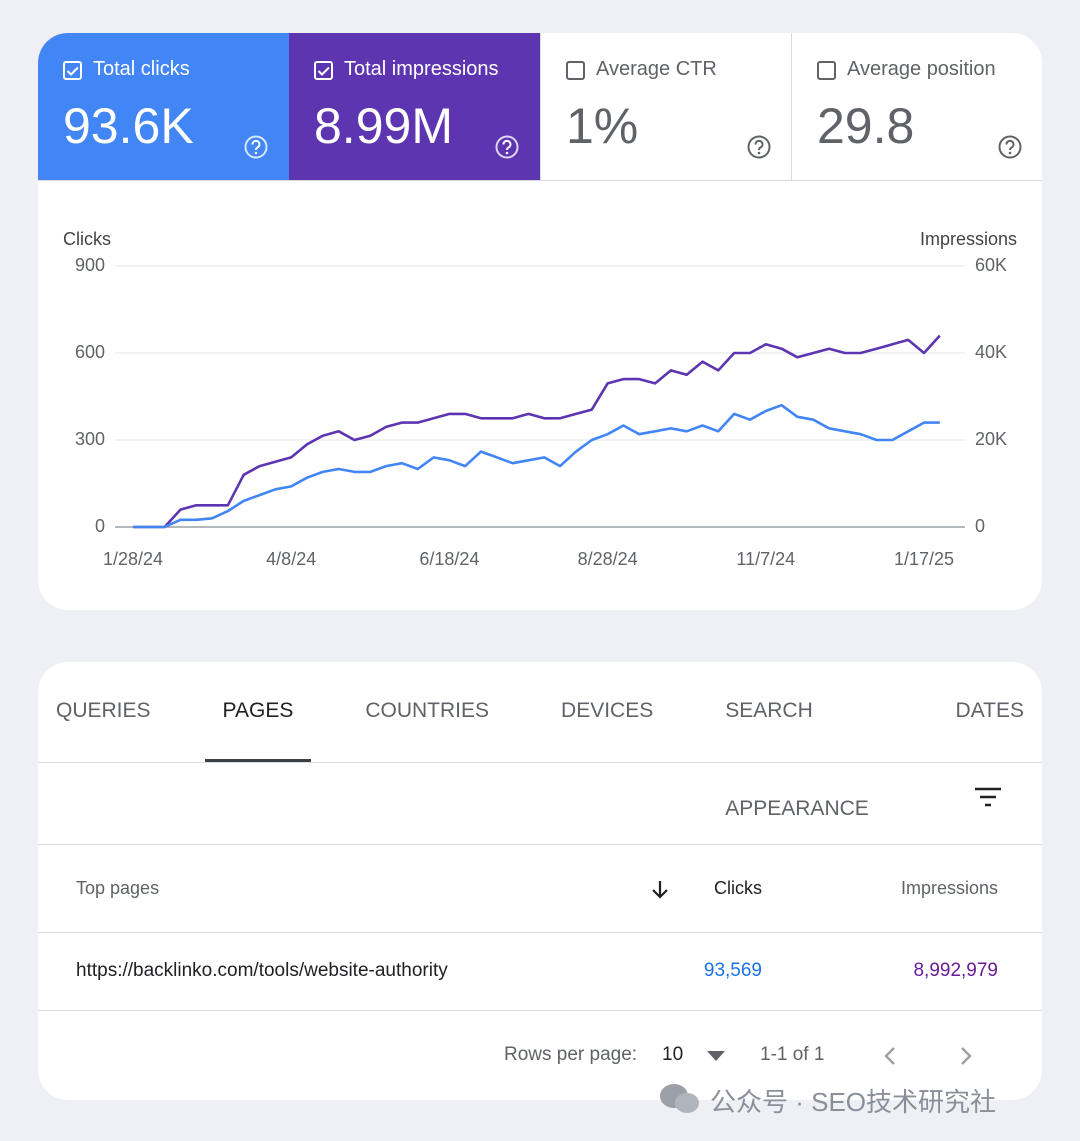  I want to click on metric-value: 93.6K, so click(128, 126).